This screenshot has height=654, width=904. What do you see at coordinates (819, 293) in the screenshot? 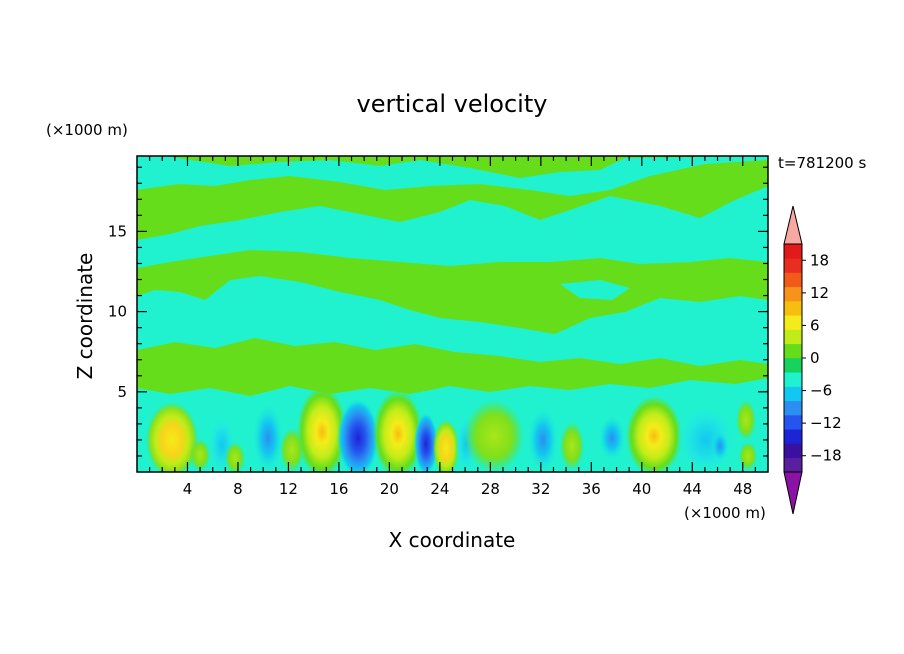
I see `colorbar-tick-label: 12` at bounding box center [819, 293].